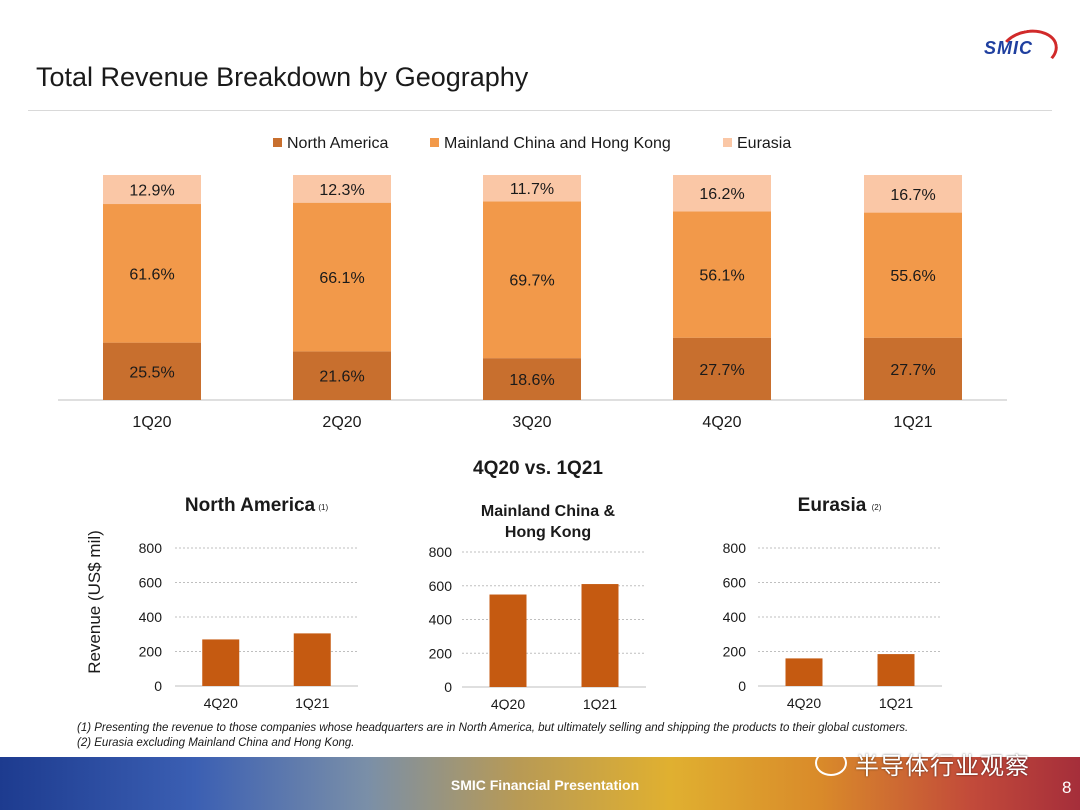  What do you see at coordinates (557, 143) in the screenshot?
I see `legend-label: Mainland China and Hong Kong` at bounding box center [557, 143].